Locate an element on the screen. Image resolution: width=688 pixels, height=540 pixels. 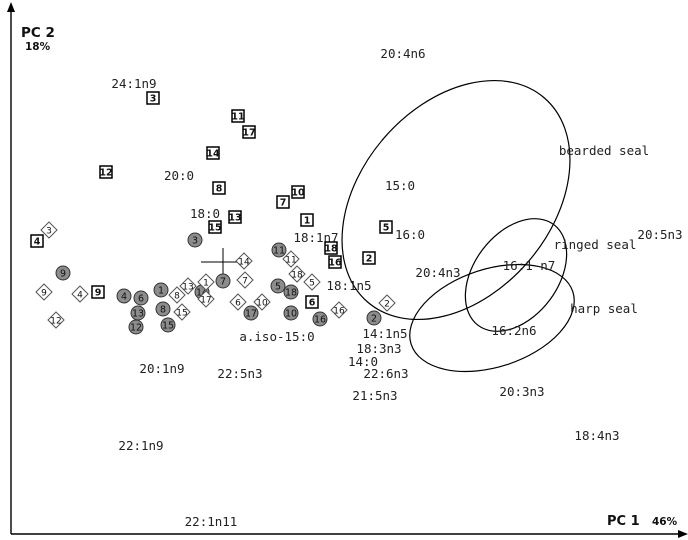
point-circle: 5 is located at coordinates (278, 286).